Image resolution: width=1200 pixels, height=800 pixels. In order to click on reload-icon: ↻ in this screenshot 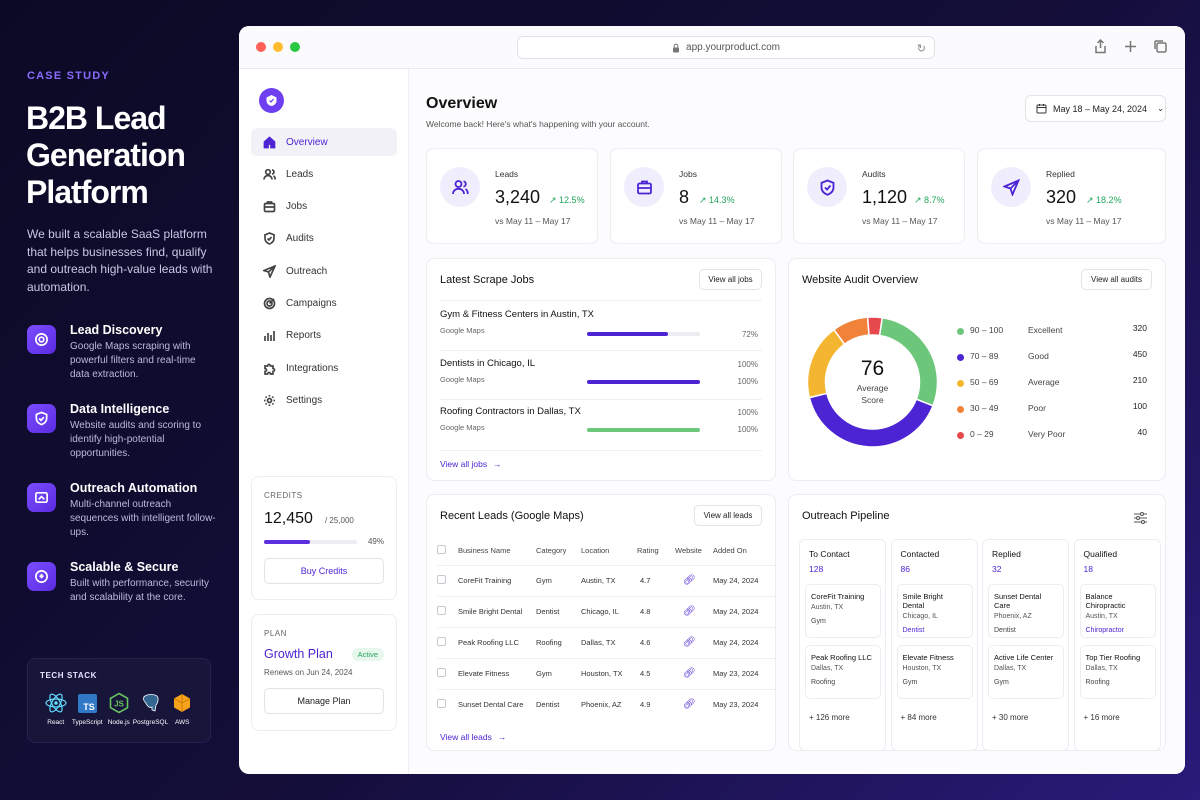, I will do `click(921, 49)`.